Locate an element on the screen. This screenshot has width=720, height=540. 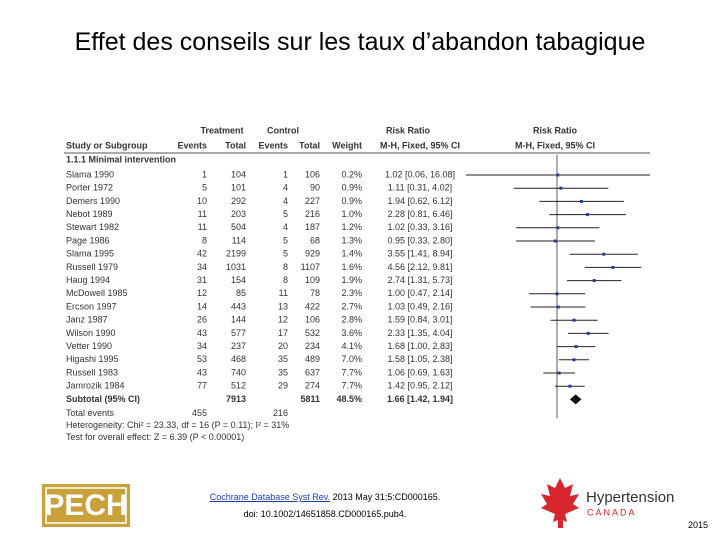
logo-right-line2: CANADA is located at coordinates (612, 512).